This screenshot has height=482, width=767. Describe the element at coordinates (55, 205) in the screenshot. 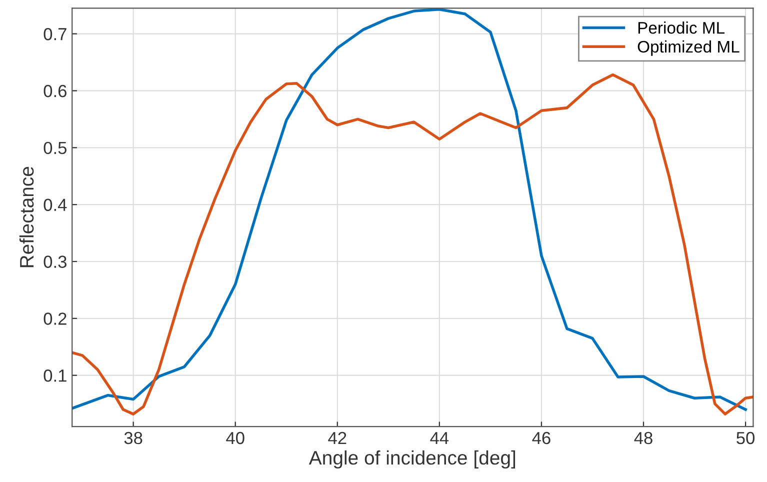

I see `y-tick-label: 0.4` at that location.